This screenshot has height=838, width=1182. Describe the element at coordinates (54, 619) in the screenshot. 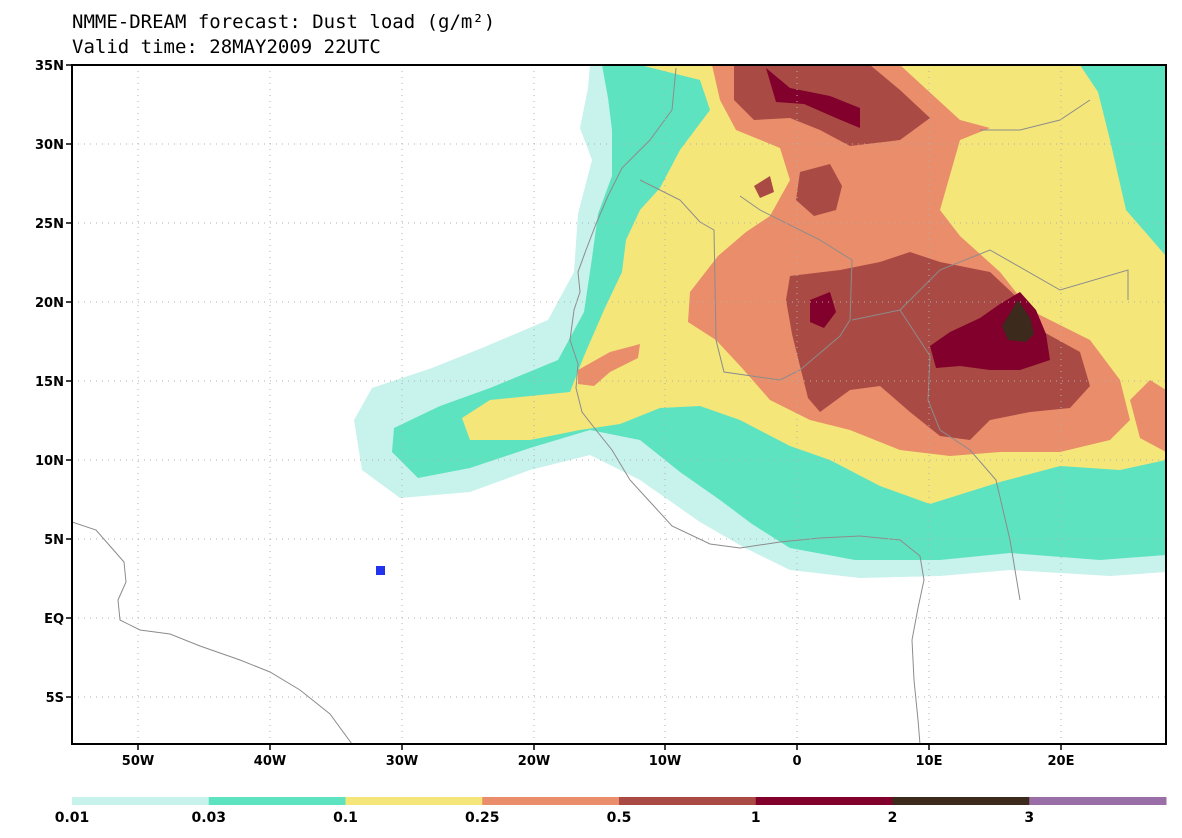

I see `lat-label-eq: EQ` at that location.